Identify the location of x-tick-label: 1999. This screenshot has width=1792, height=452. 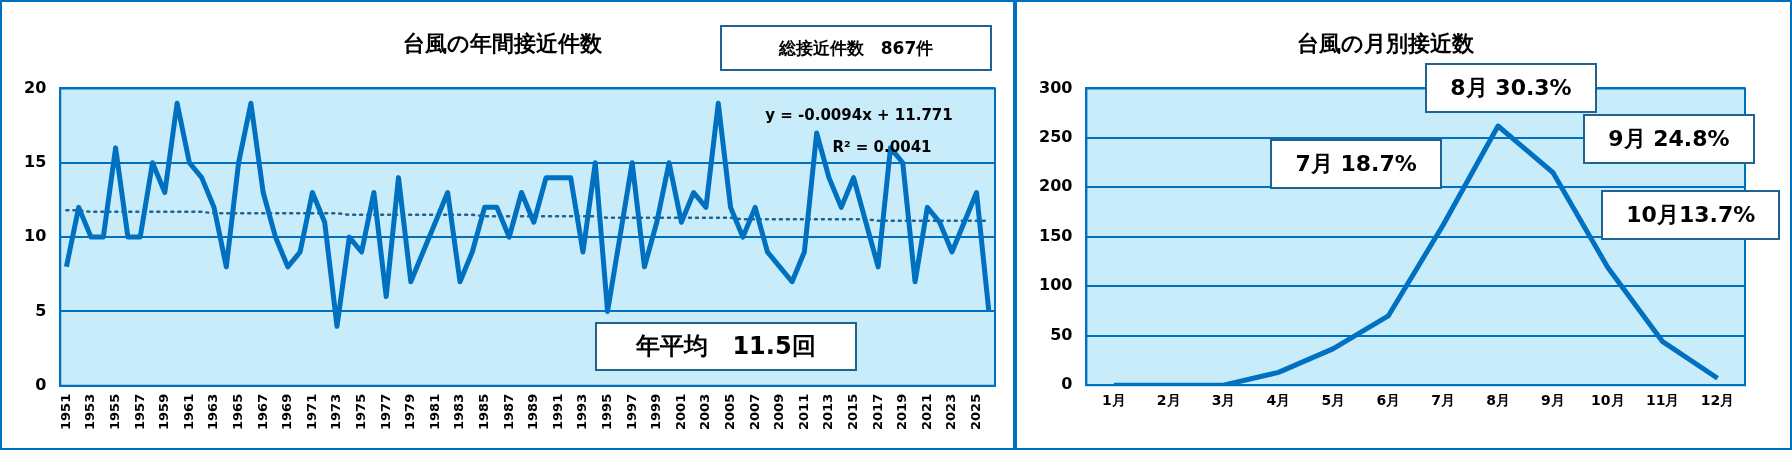
(656, 412).